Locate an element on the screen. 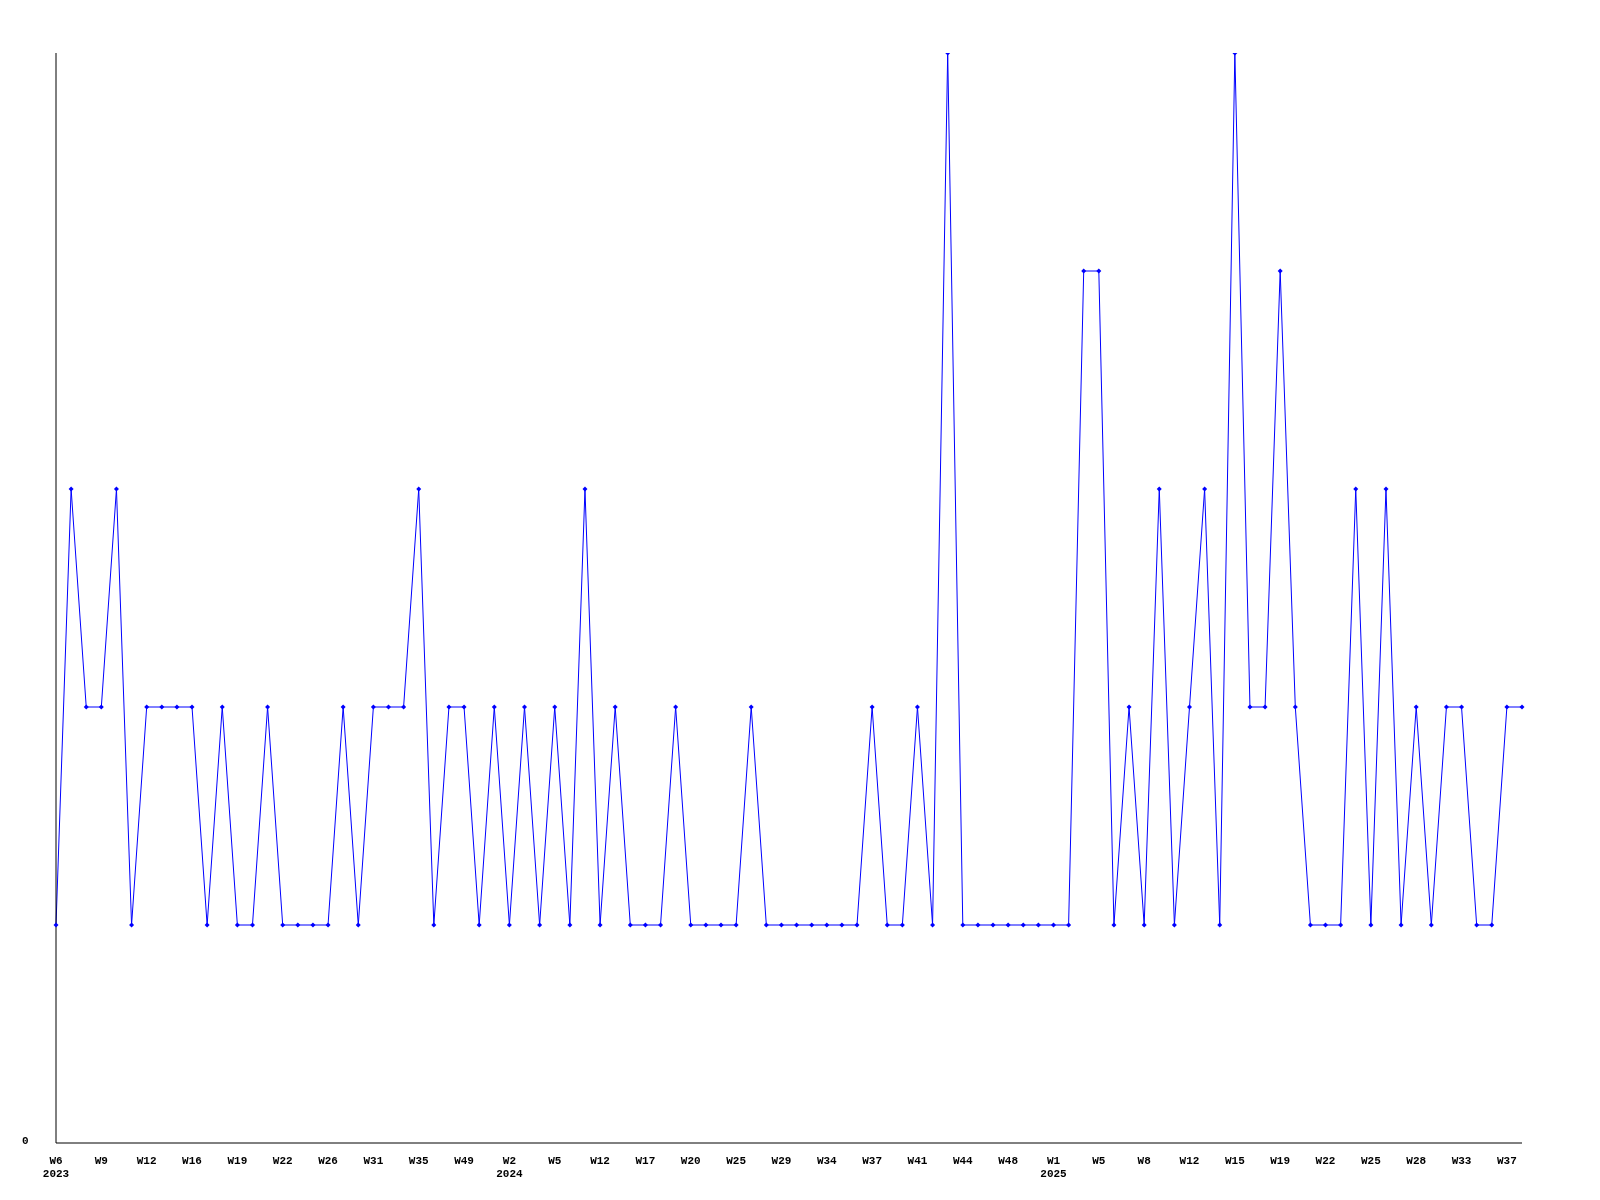 This screenshot has height=1200, width=1600. x-tick-label: W8 is located at coordinates (1144, 1161).